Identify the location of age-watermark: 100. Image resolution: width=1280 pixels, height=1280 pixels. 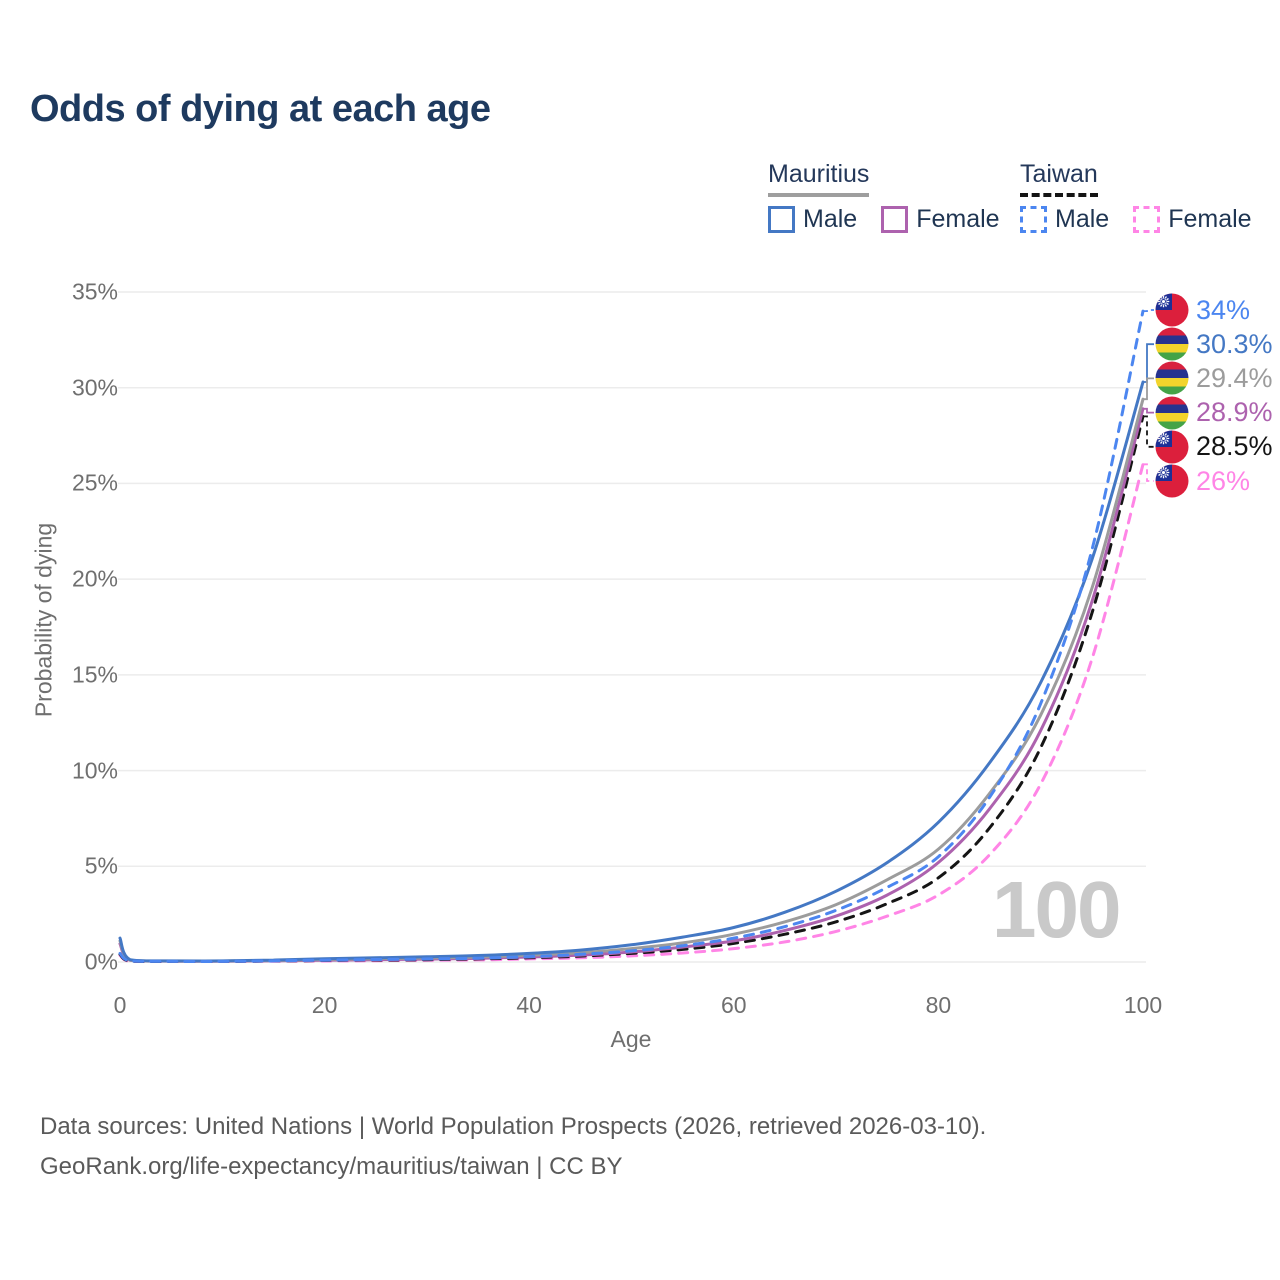
(1056, 909).